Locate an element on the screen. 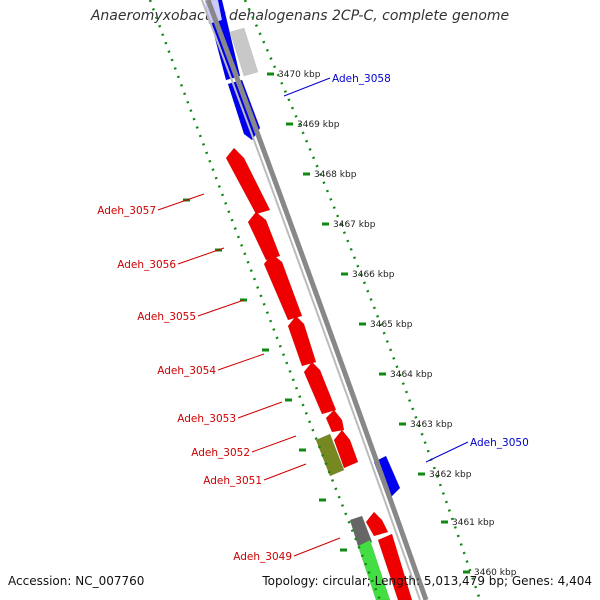 This screenshot has height=600, width=600. kbp-tick-label: 3465 kbp is located at coordinates (391, 325).